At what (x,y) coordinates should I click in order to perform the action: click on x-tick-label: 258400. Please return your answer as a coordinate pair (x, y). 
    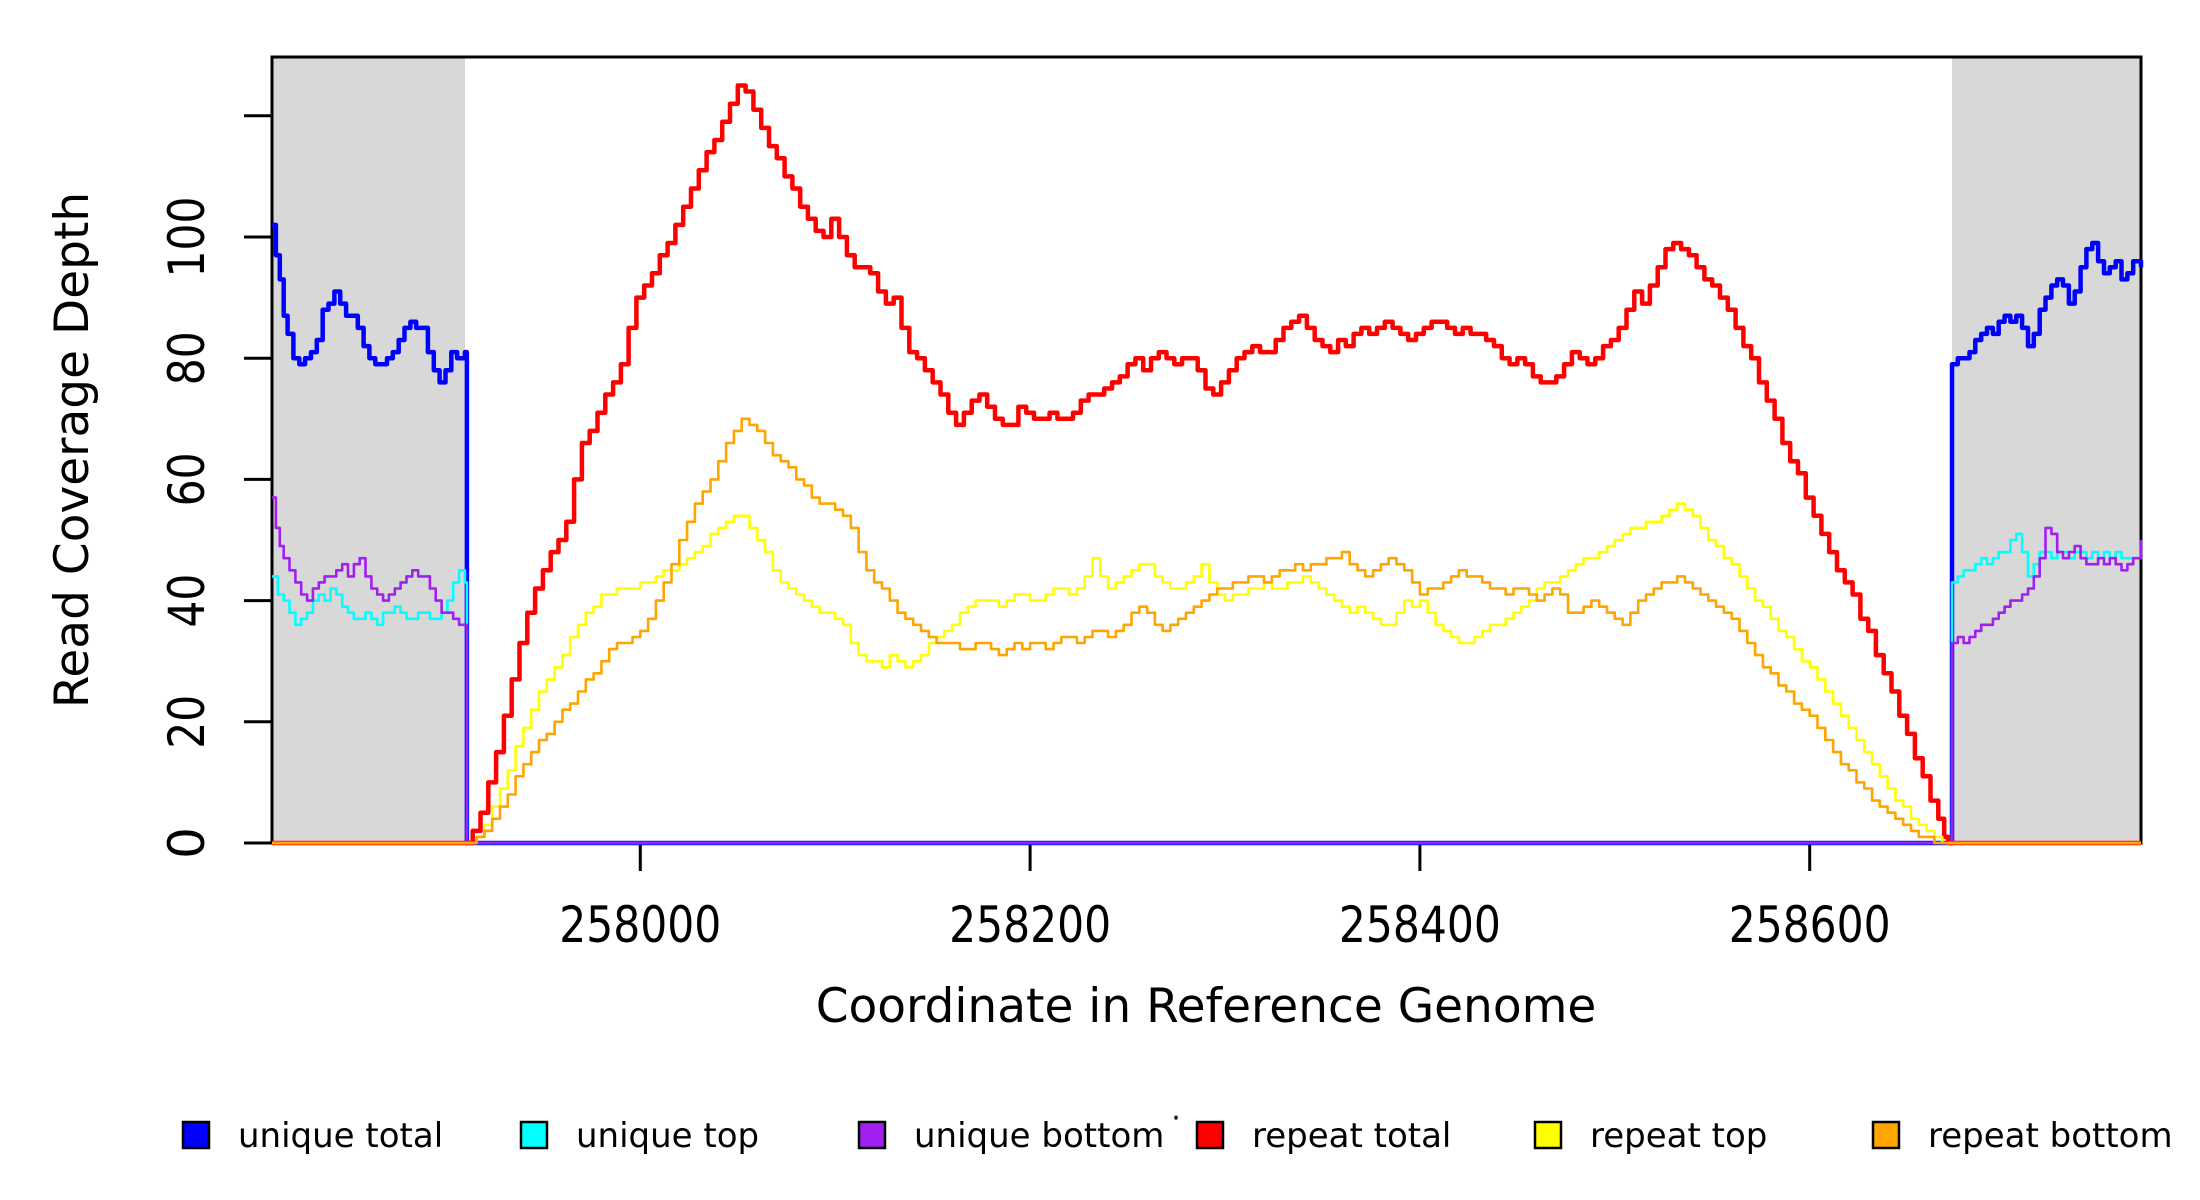
    Looking at the image, I should click on (1420, 925).